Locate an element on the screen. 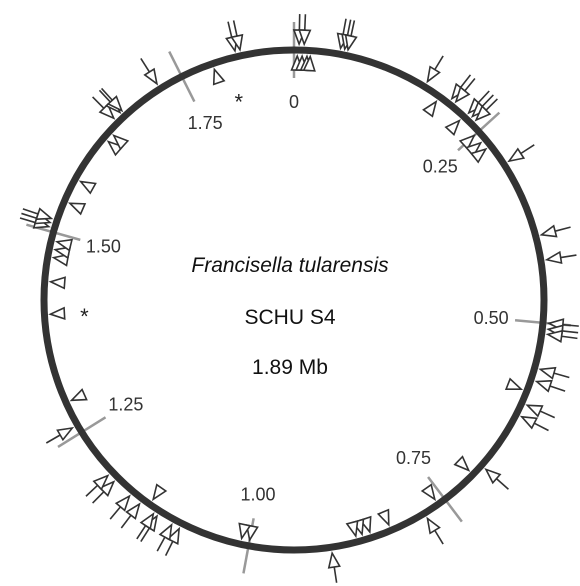 Image resolution: width=580 pixels, height=586 pixels. genome-size: 1.89 Mb is located at coordinates (290, 367).